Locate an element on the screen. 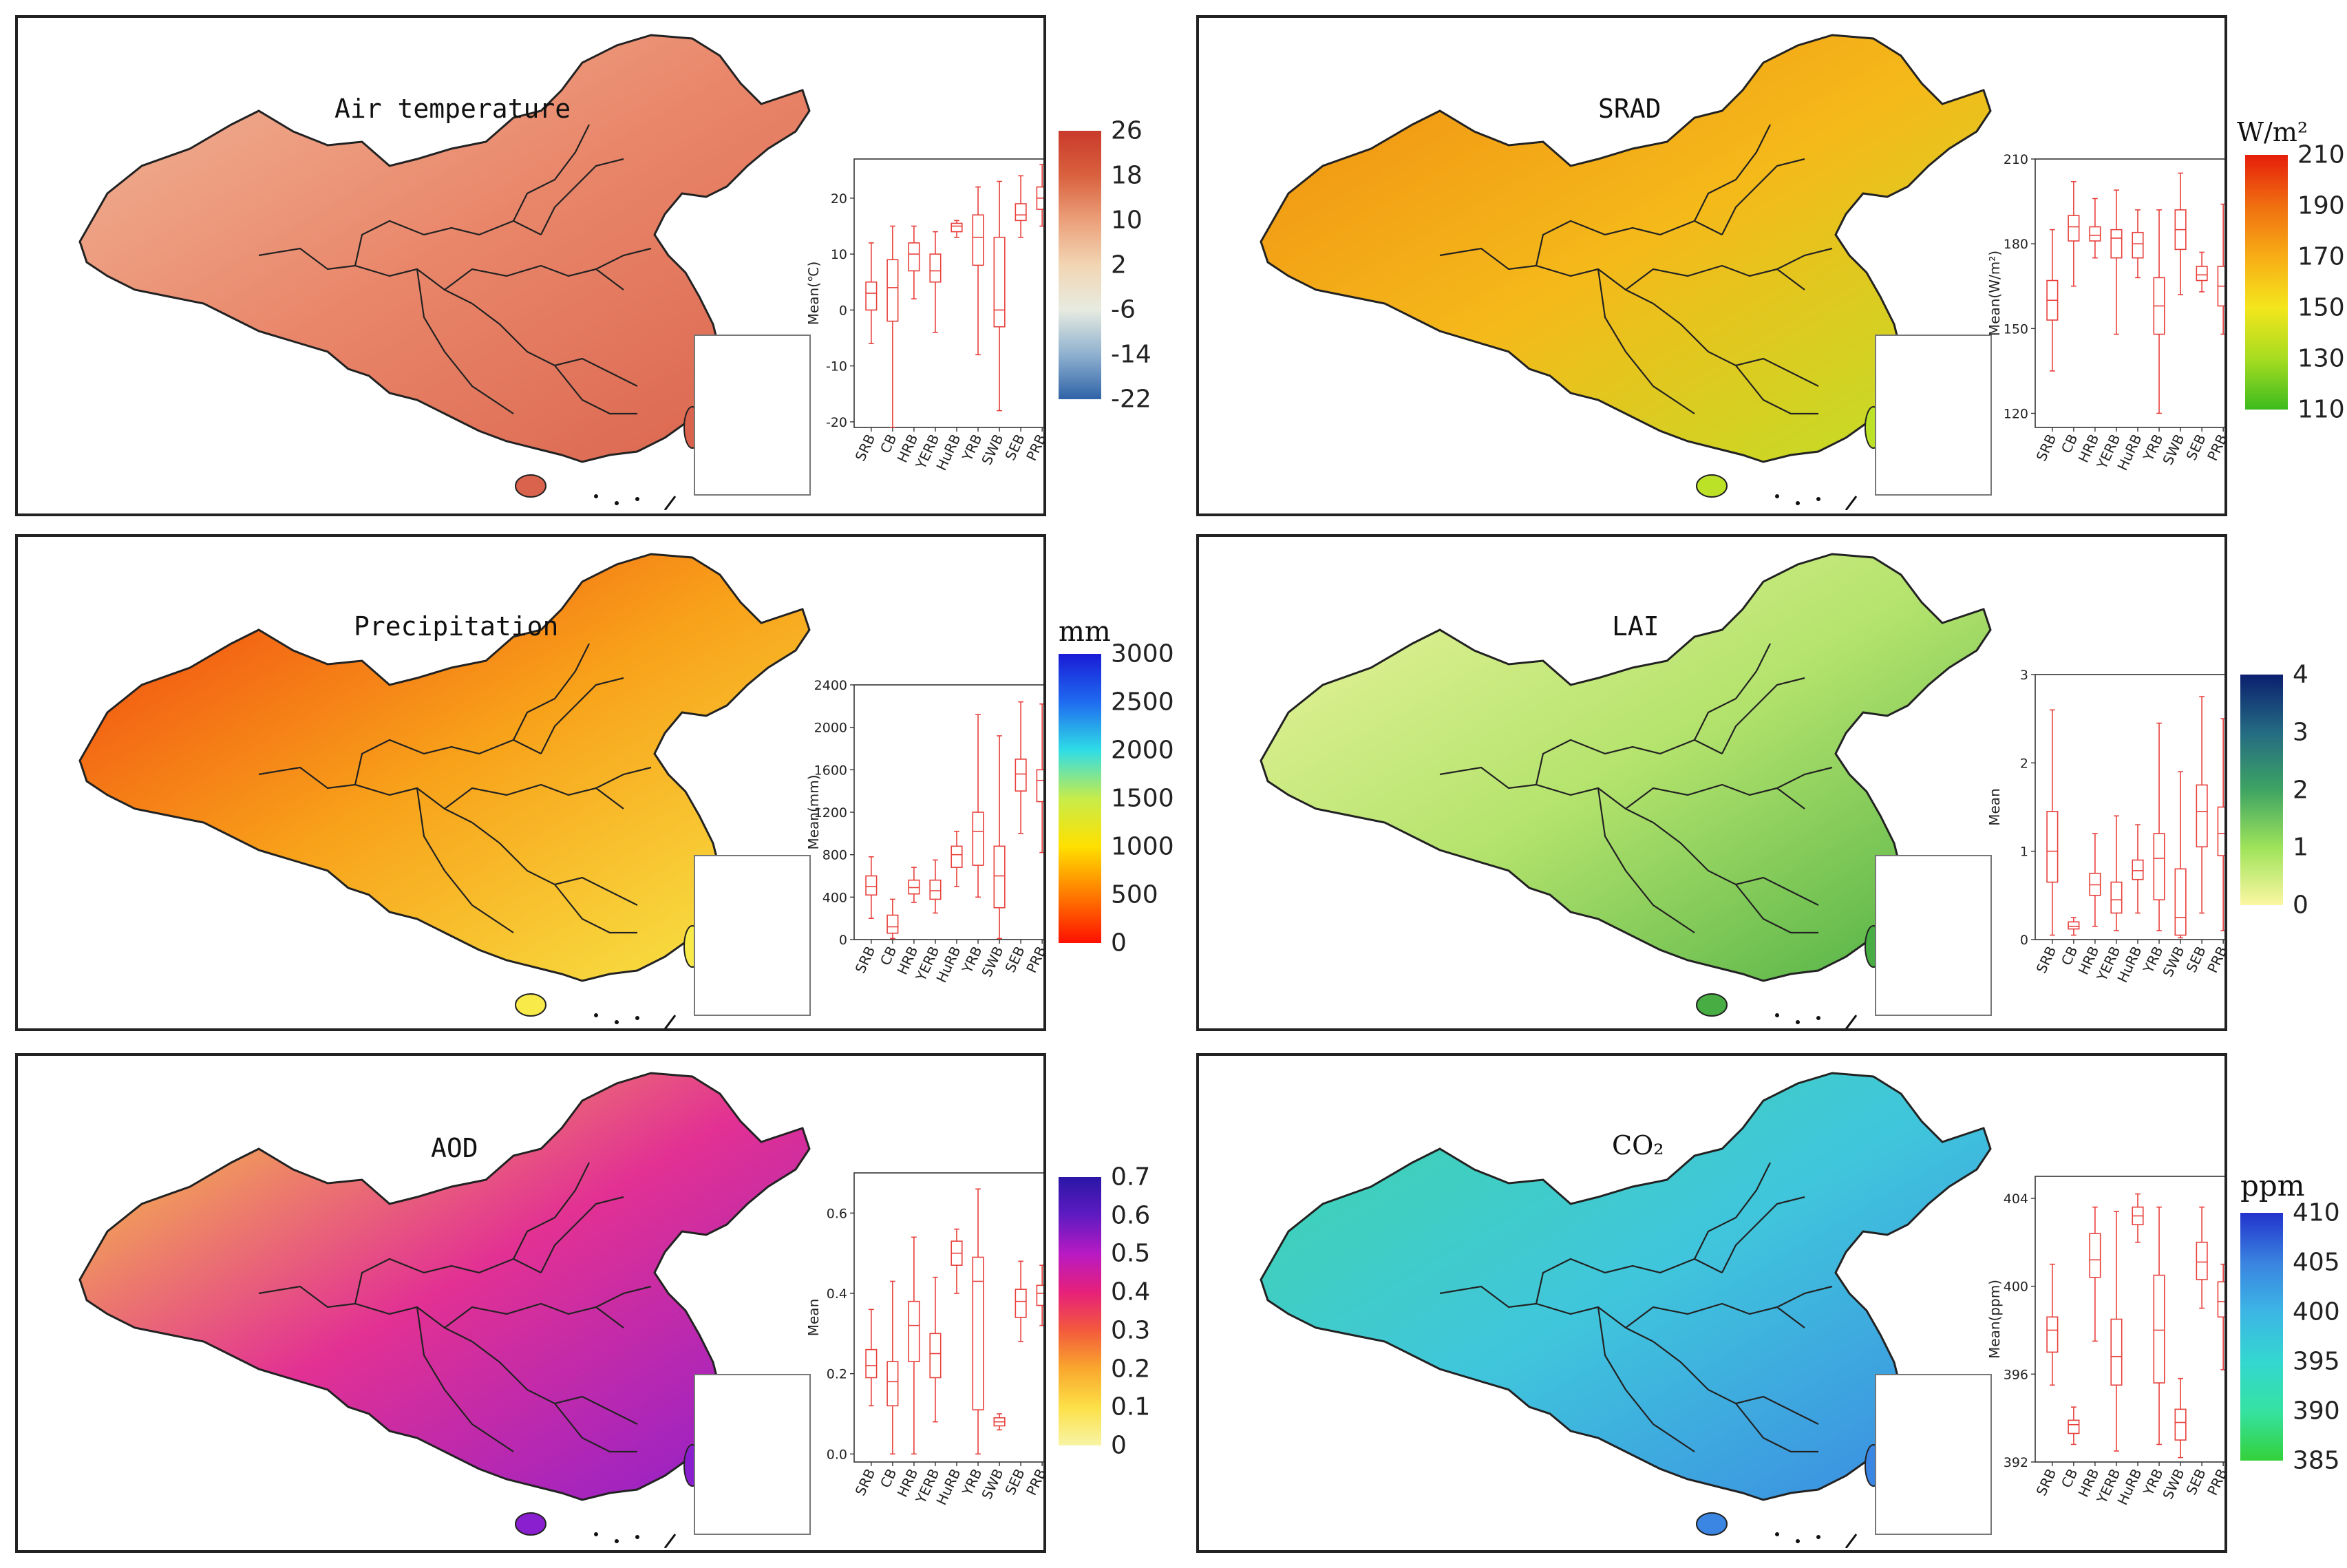 The height and width of the screenshot is (1568, 2347). x-tick-label: SRB is located at coordinates (2046, 448).